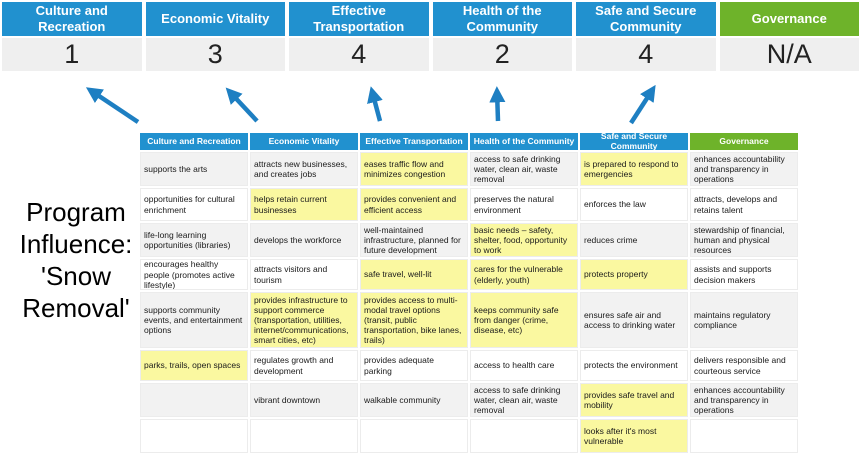  I want to click on summary-header: Governance, so click(789, 19).